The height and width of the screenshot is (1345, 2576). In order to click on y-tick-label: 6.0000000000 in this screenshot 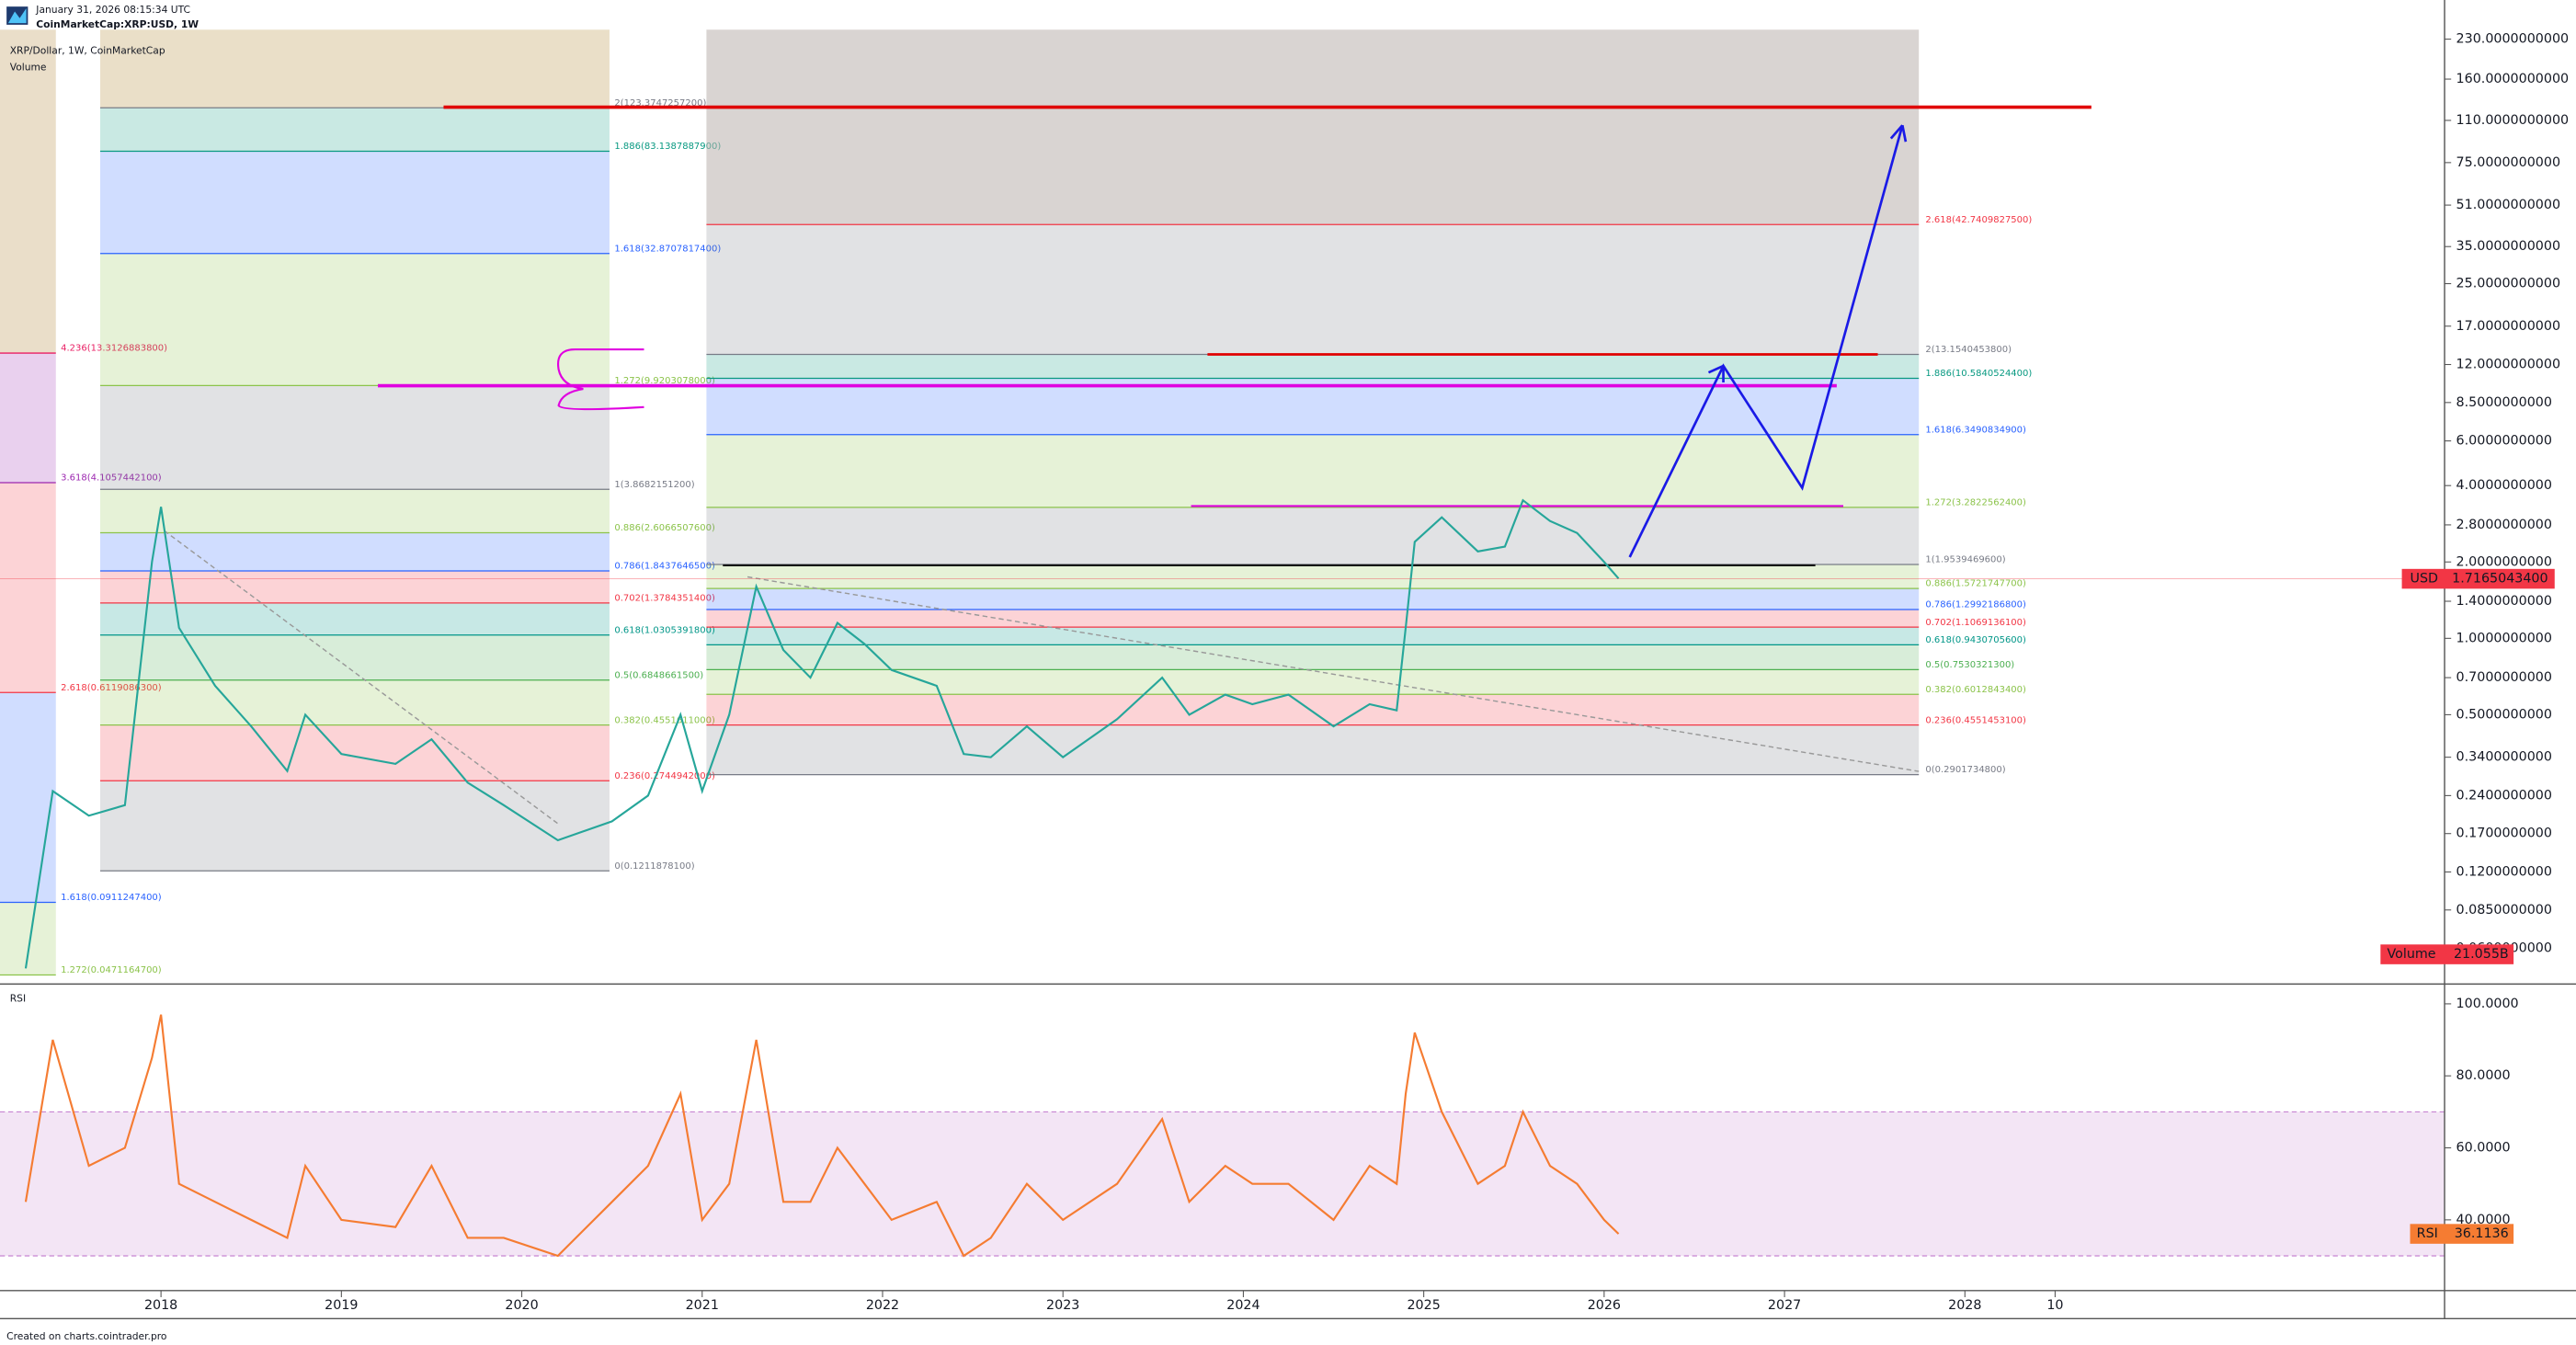, I will do `click(2504, 441)`.